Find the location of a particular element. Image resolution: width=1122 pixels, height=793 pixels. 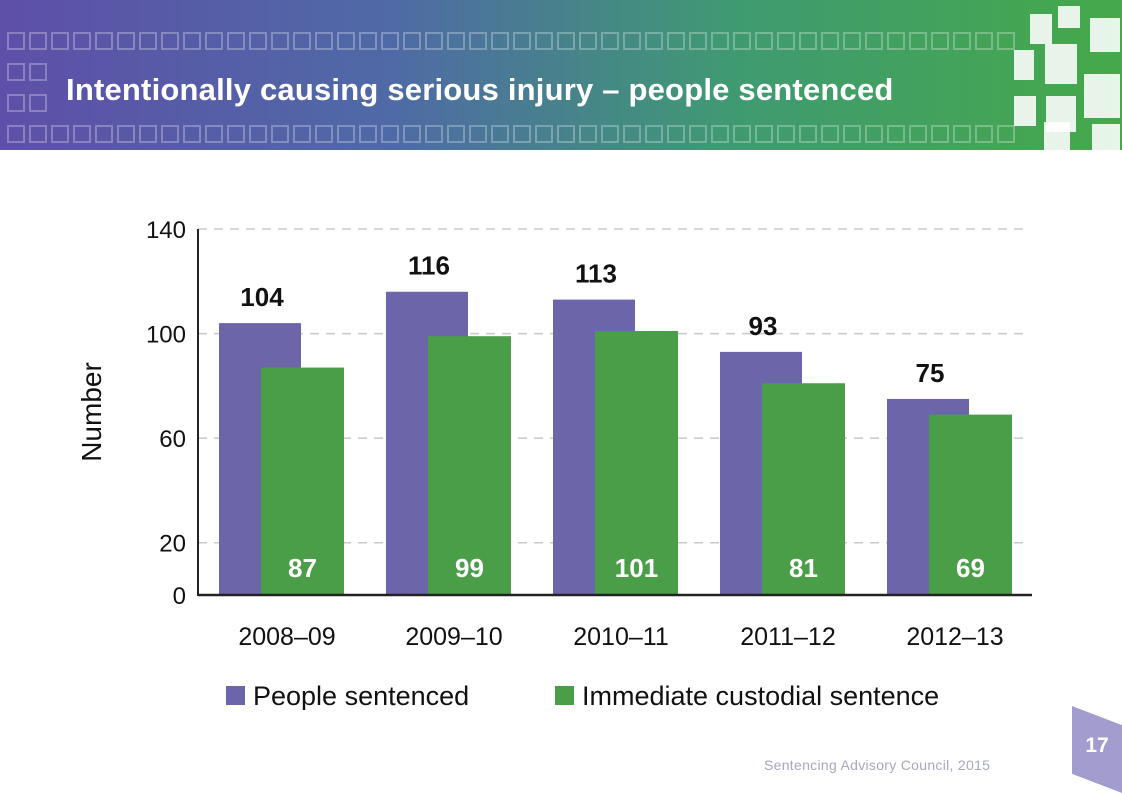

data-label-people-sentenced: 113 is located at coordinates (596, 274).